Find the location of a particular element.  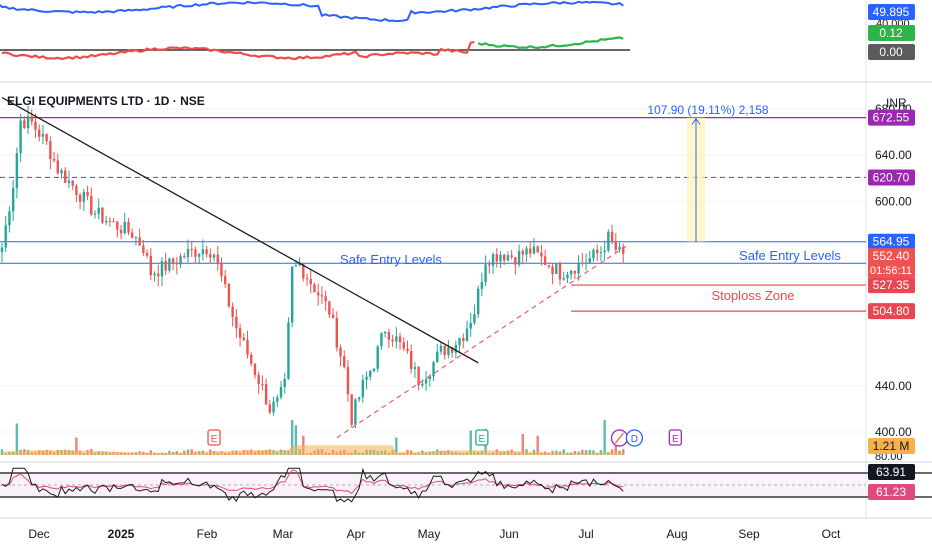

time-axis-label: Sep is located at coordinates (749, 534).